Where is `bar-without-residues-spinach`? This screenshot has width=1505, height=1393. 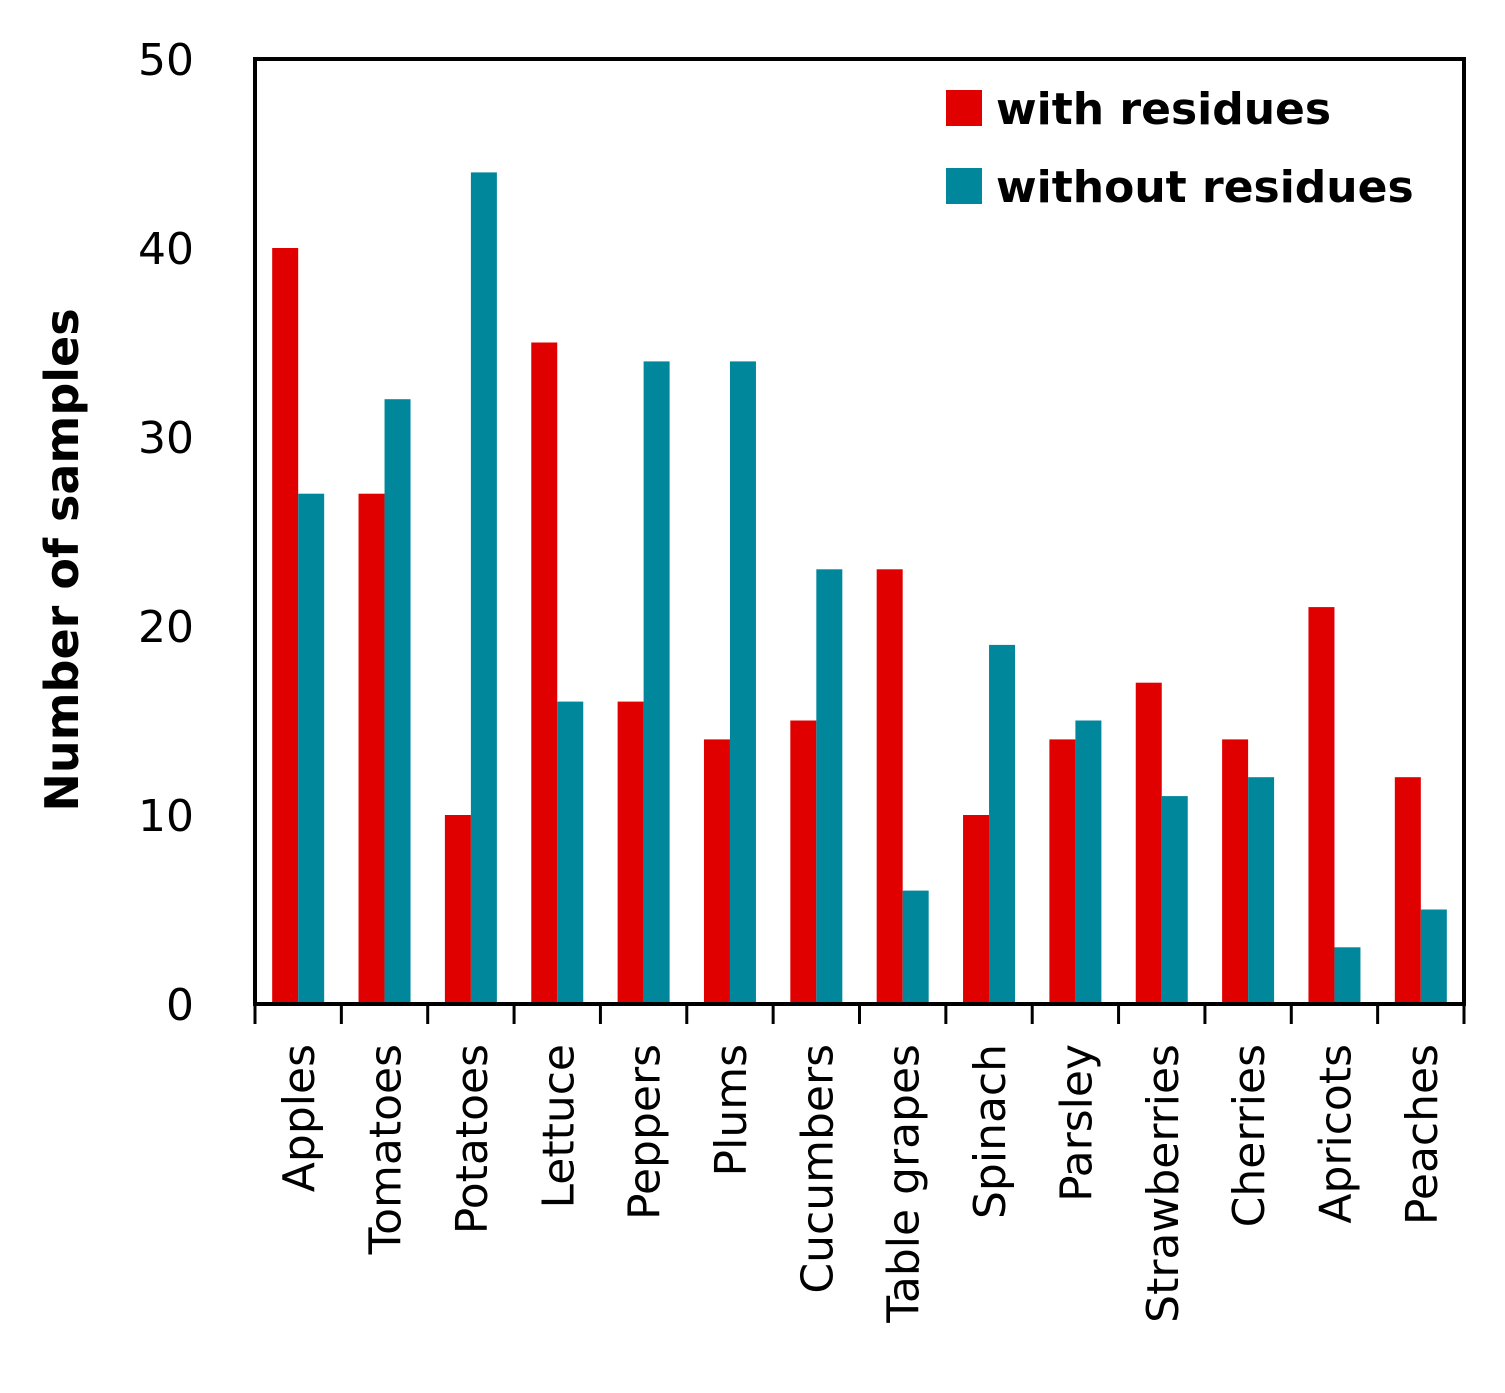
bar-without-residues-spinach is located at coordinates (1002, 824).